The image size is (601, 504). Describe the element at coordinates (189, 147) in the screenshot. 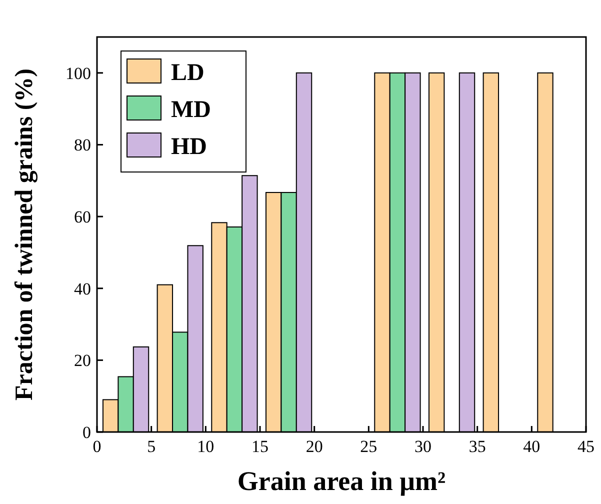

I see `legend-label: HD` at that location.